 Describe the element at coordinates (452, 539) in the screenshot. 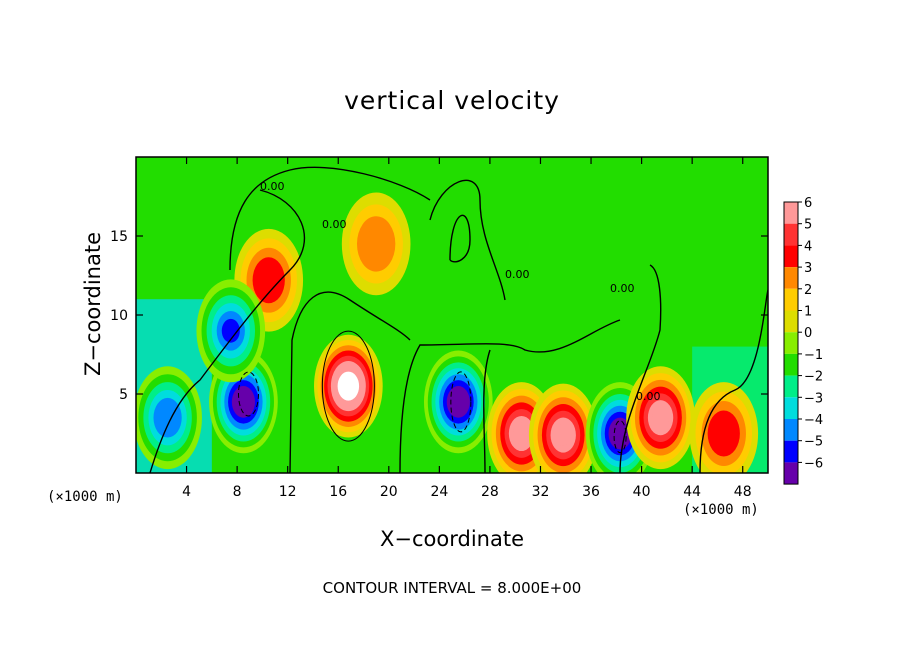

I see `x-axis-label: X−coordinate` at that location.